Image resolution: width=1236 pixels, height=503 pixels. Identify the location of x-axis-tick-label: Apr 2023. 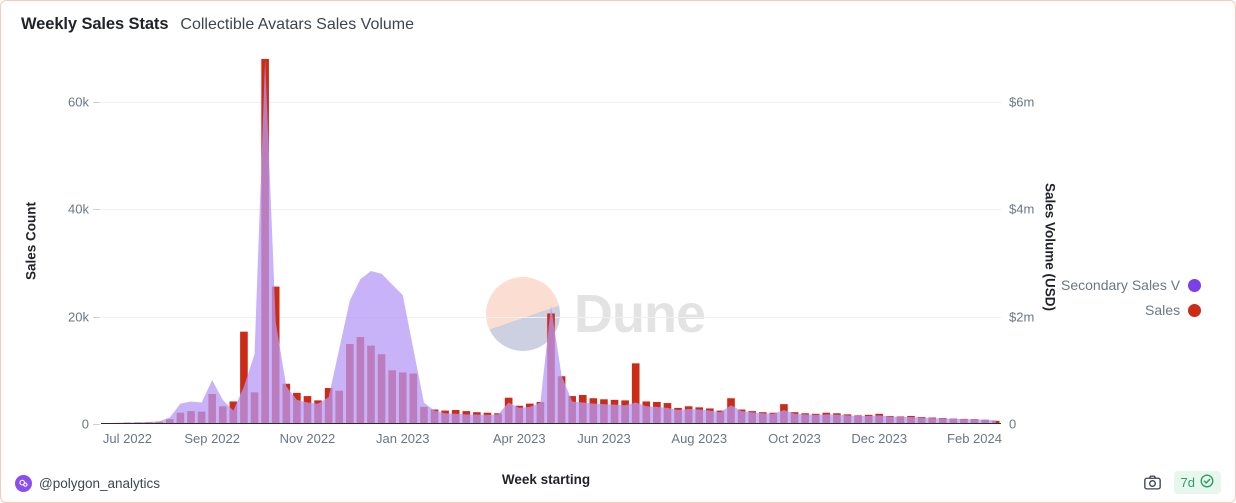
(519, 438).